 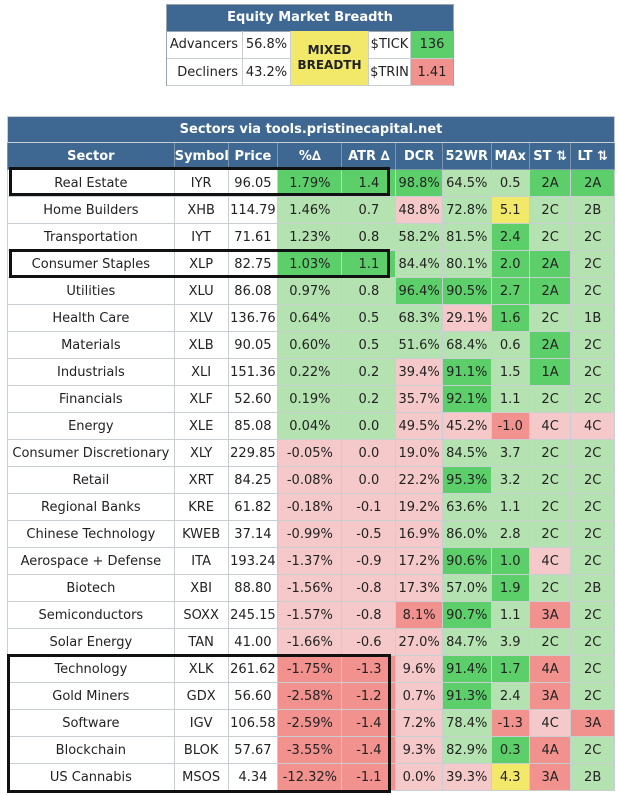 I want to click on cell-sector: Chinese Technology, so click(x=91, y=534).